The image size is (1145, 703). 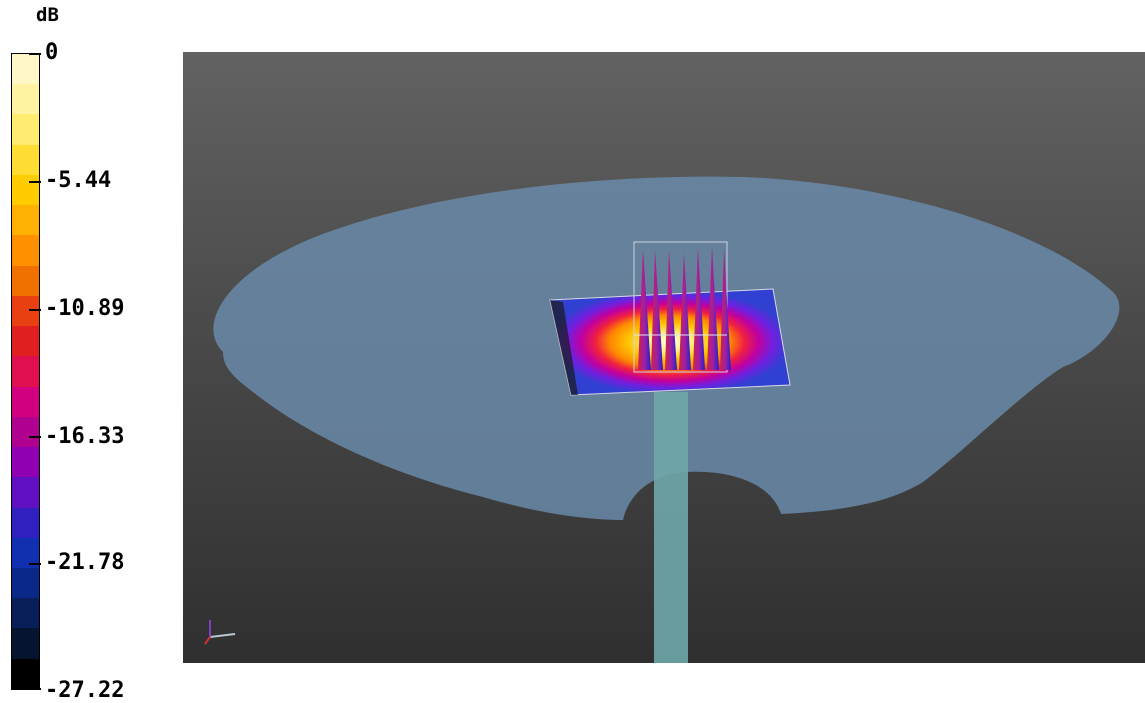 What do you see at coordinates (52, 52) in the screenshot?
I see `colorbar-tick-label-0: 0` at bounding box center [52, 52].